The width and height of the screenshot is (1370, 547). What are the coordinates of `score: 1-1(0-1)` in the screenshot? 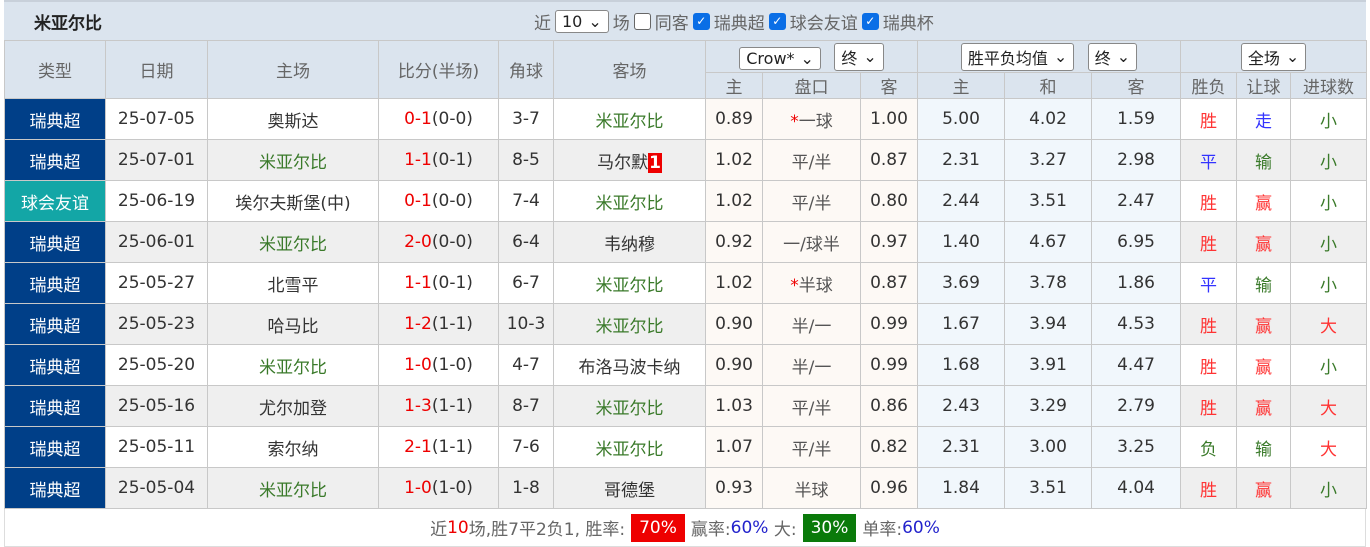 It's located at (438, 283).